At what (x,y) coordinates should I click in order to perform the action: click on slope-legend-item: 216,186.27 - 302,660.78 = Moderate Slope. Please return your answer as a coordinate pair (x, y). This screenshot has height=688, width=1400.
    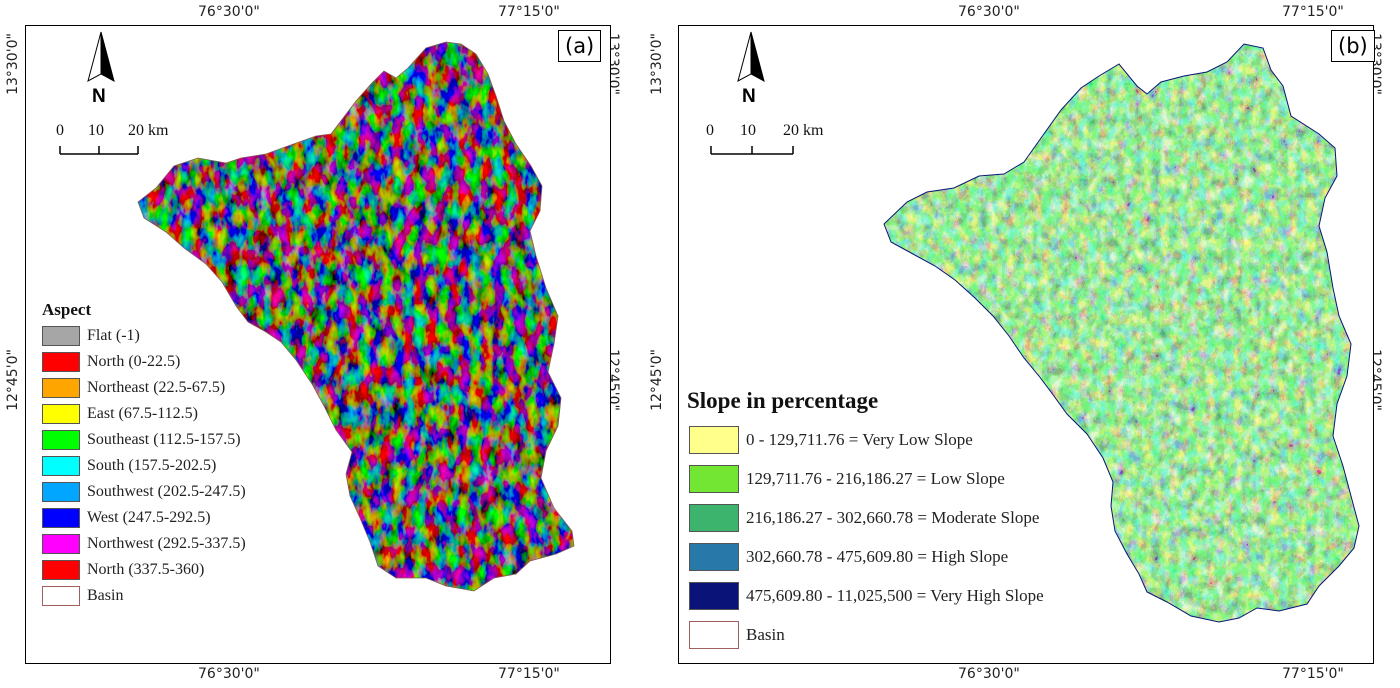
    Looking at the image, I should click on (864, 518).